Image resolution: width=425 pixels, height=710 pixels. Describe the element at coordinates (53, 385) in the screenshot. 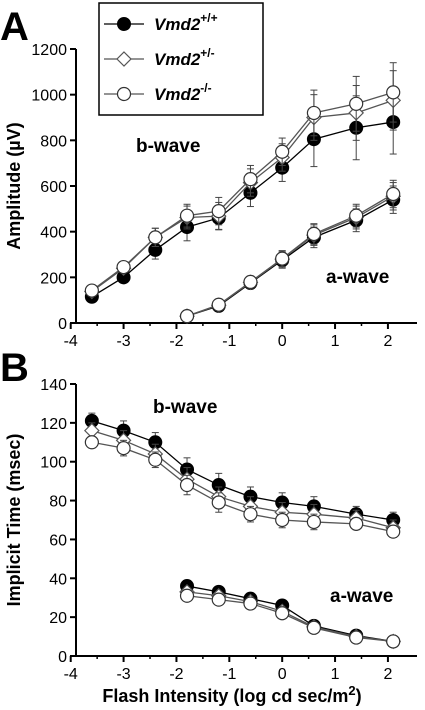

I see `y-tick-label: 140` at that location.